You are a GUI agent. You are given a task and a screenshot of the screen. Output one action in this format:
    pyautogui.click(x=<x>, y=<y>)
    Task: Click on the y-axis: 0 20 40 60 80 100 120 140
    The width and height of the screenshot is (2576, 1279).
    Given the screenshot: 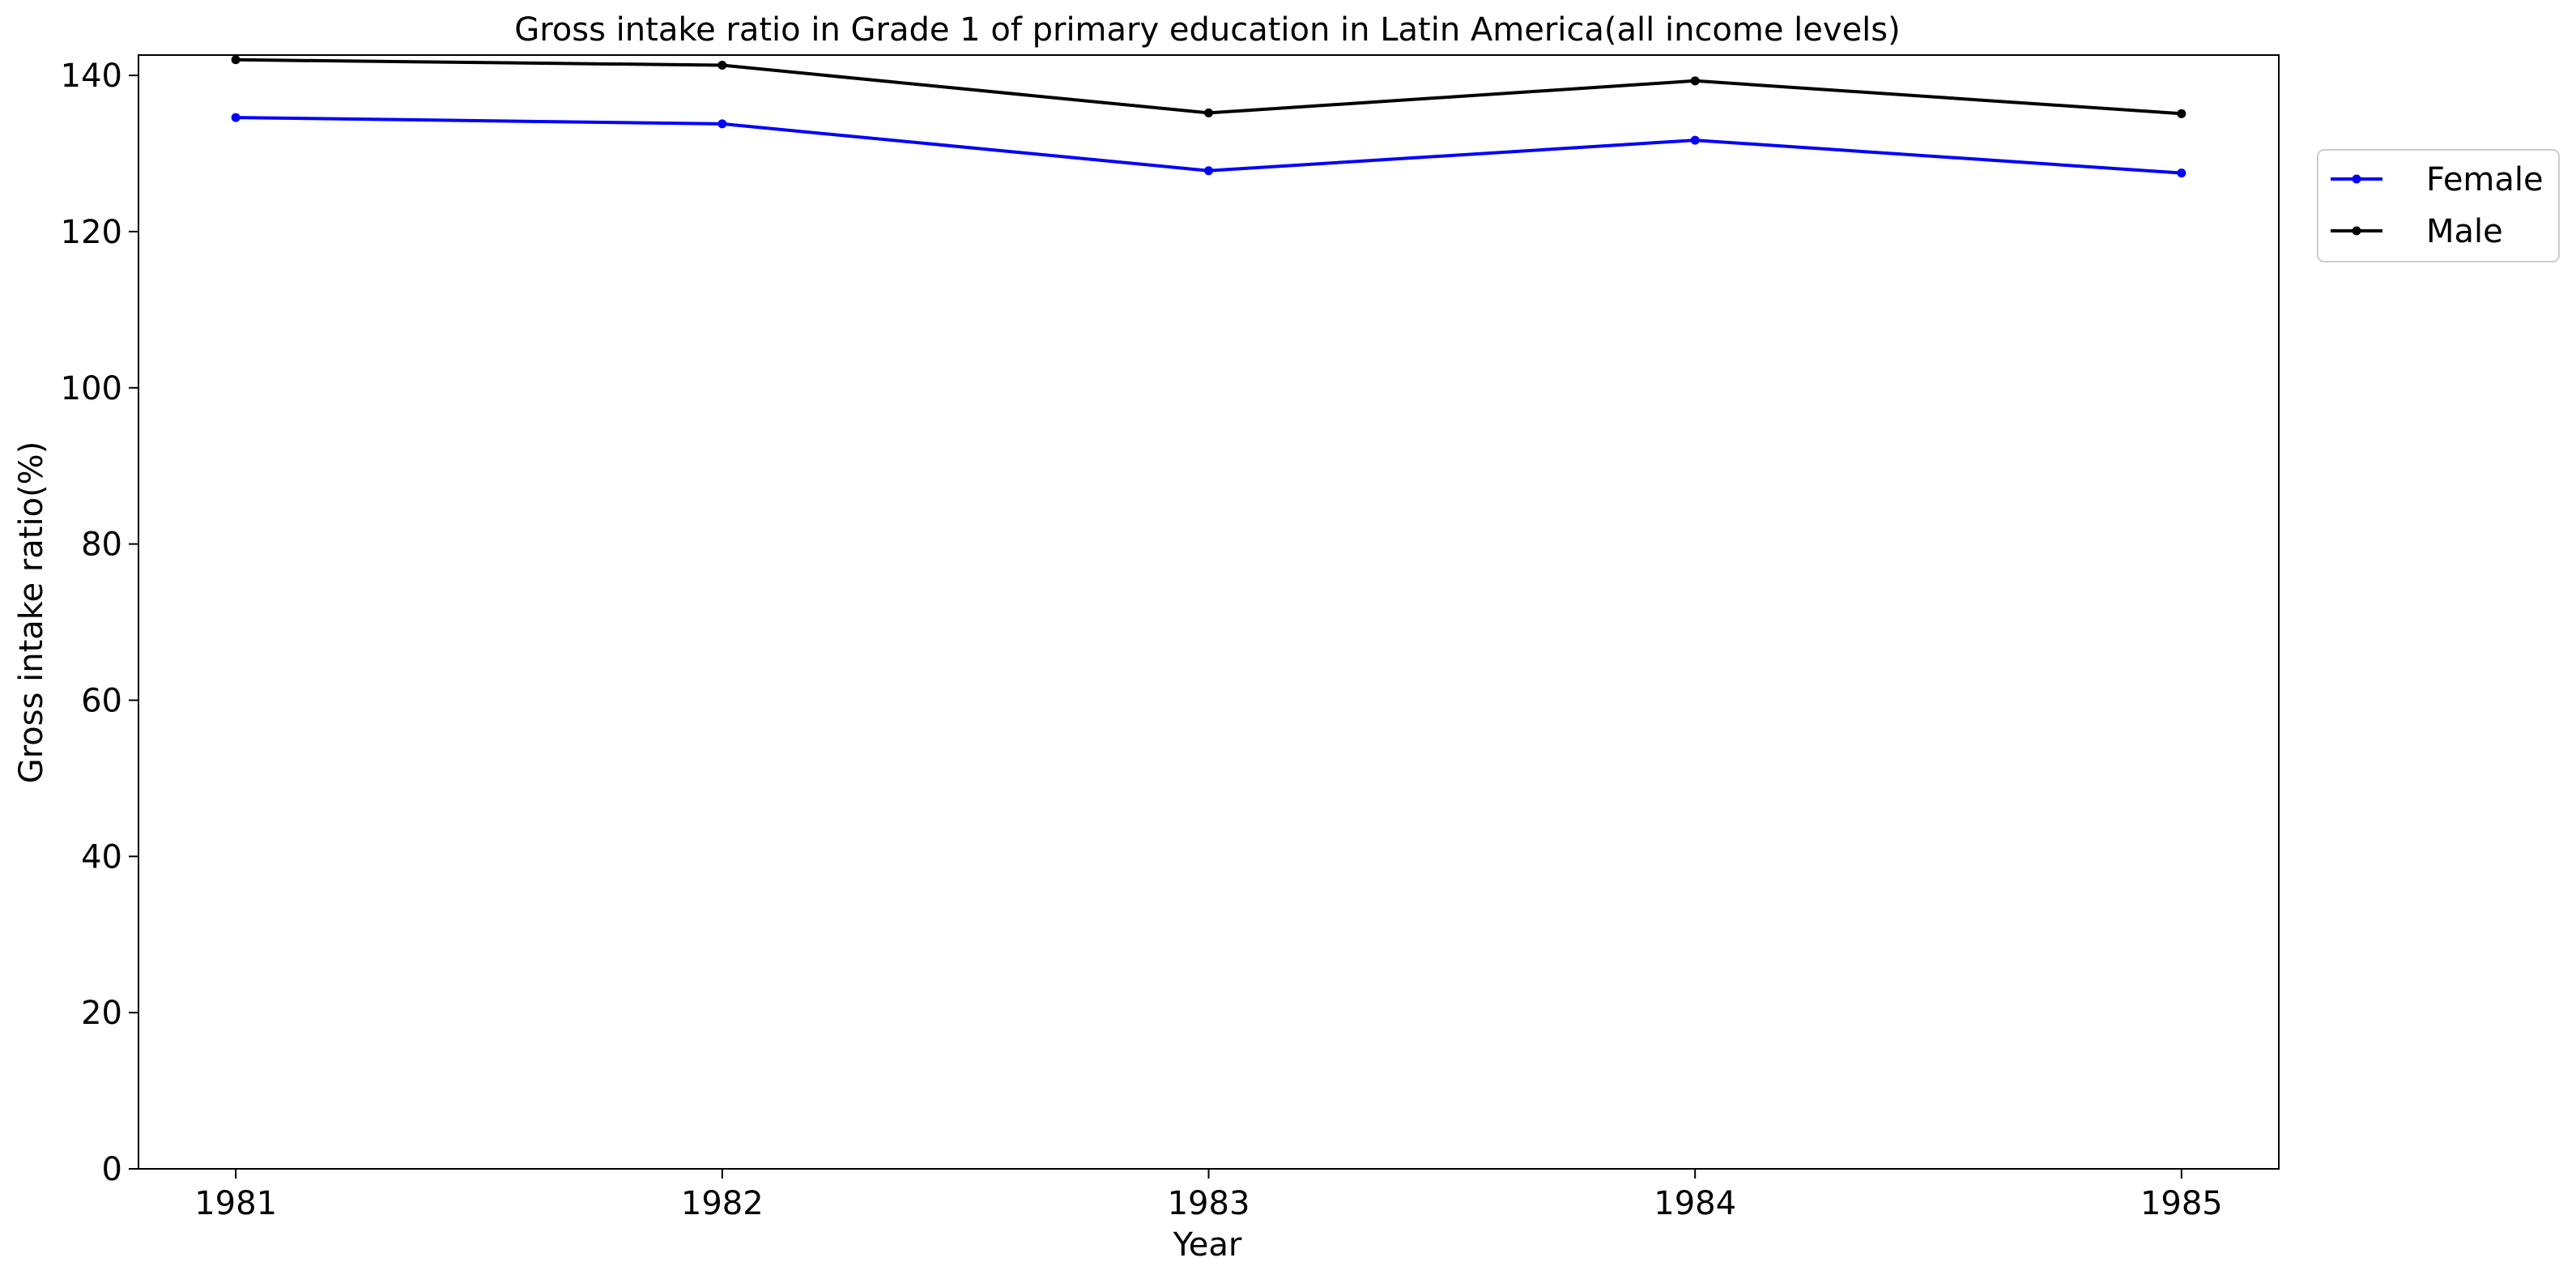 What is the action you would take?
    pyautogui.click(x=99, y=623)
    